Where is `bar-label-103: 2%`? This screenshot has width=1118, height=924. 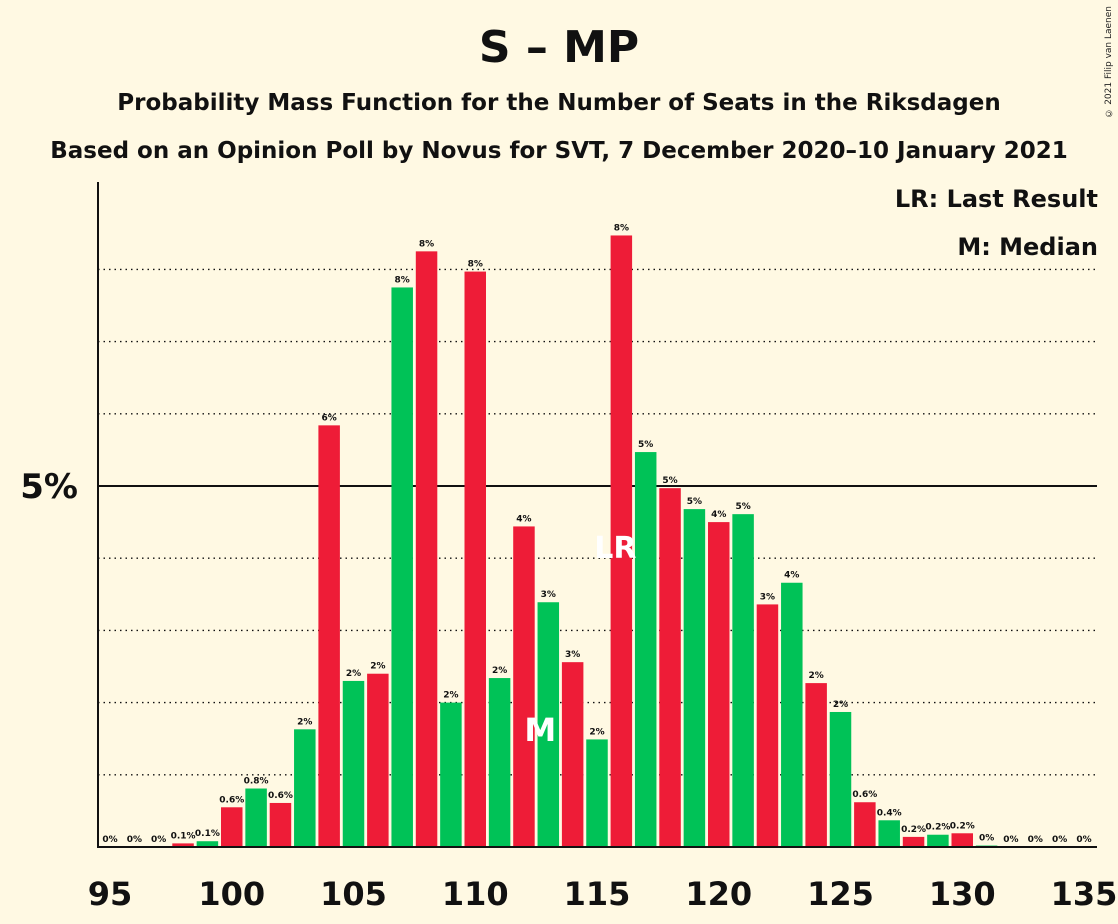 bar-label-103: 2% is located at coordinates (304, 722).